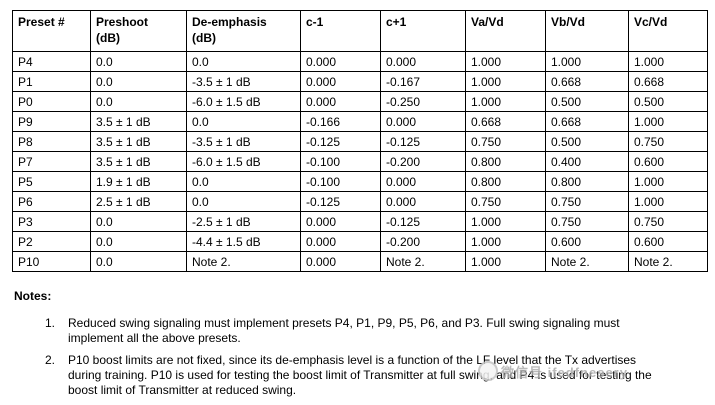 This screenshot has width=715, height=405. Describe the element at coordinates (50, 323) in the screenshot. I see `note-number: 1.` at that location.